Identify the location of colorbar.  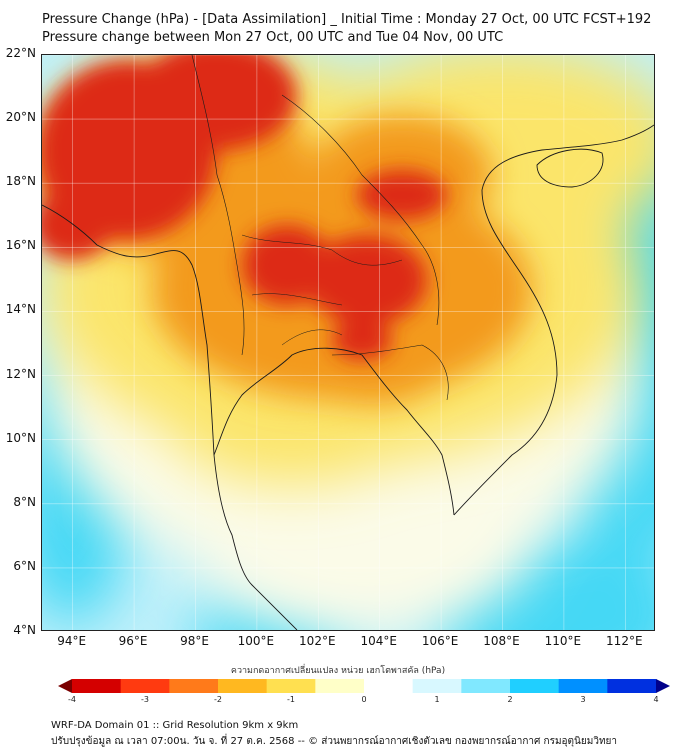
(364, 686).